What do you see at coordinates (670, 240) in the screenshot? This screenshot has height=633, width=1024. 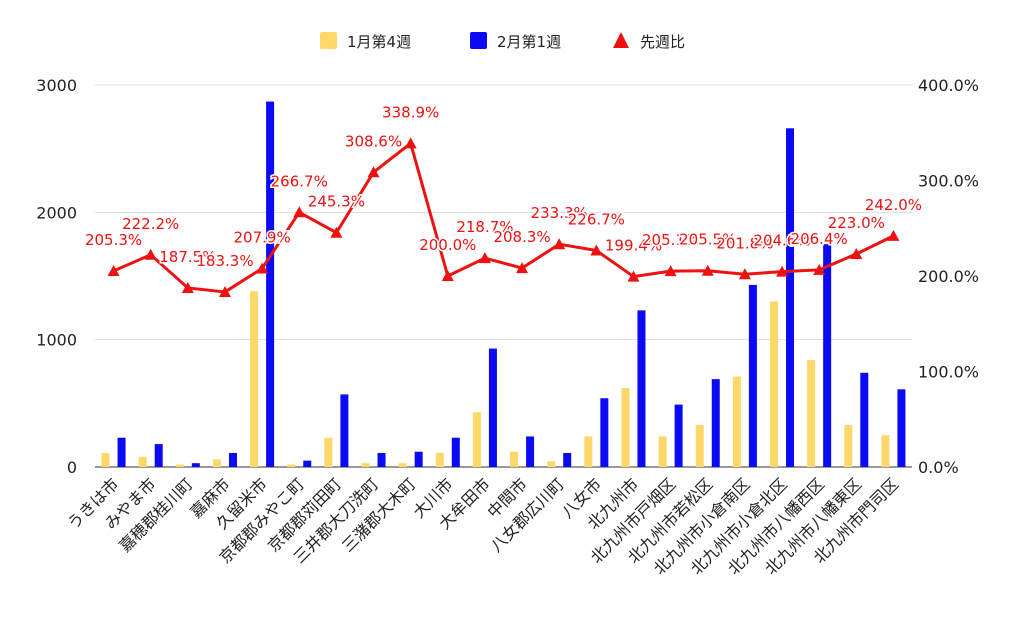 I see `data-label-ratio-15: 205.1%` at bounding box center [670, 240].